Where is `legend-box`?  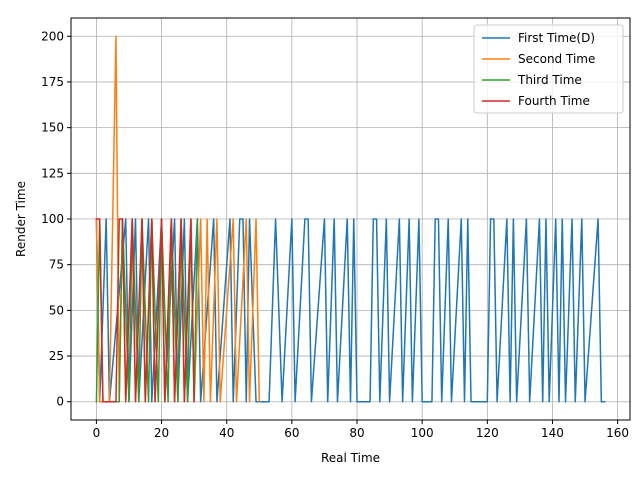
legend-box is located at coordinates (548, 69).